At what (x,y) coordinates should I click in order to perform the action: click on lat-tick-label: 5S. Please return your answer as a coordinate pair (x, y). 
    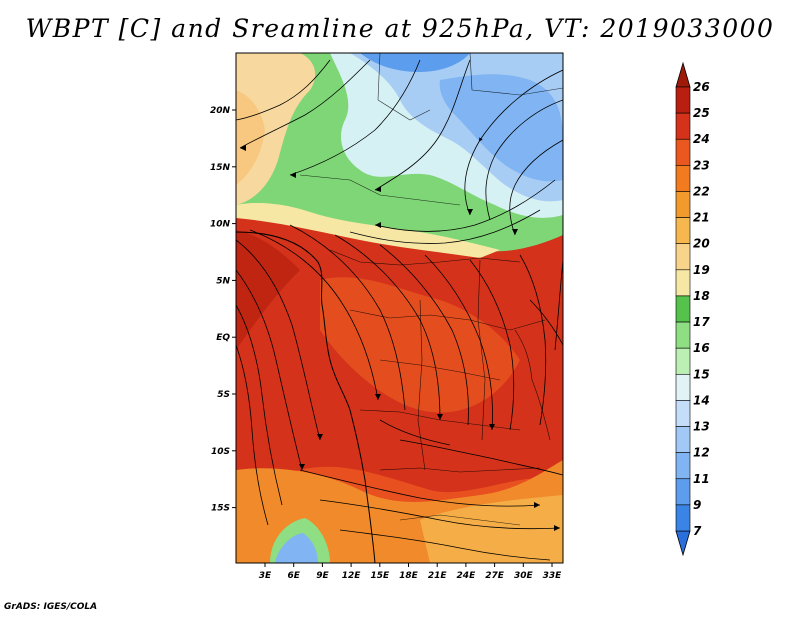
    Looking at the image, I should click on (223, 395).